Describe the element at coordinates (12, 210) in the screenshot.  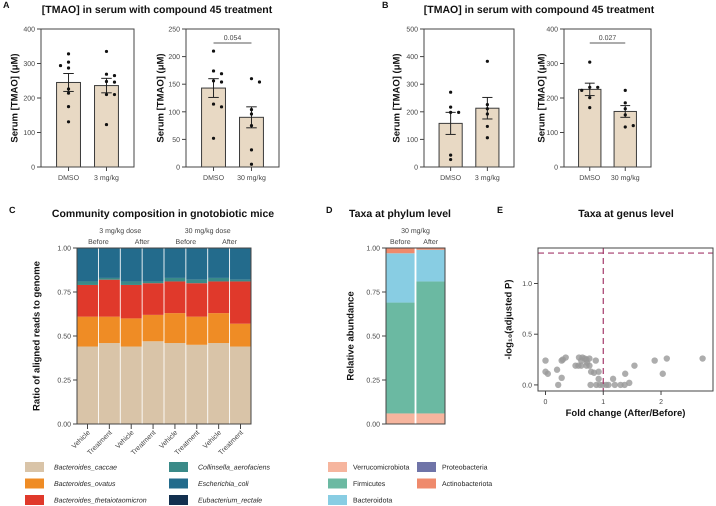
I see `text: C` at that location.